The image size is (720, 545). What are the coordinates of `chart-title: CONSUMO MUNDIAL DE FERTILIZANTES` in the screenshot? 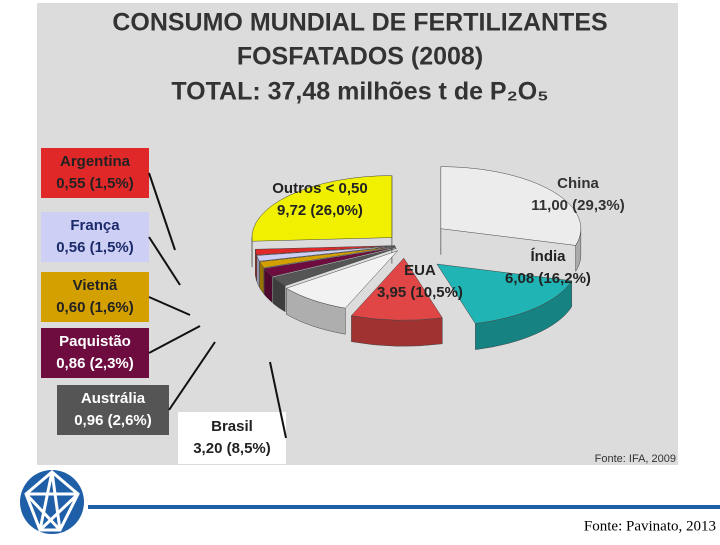 It's located at (359, 23).